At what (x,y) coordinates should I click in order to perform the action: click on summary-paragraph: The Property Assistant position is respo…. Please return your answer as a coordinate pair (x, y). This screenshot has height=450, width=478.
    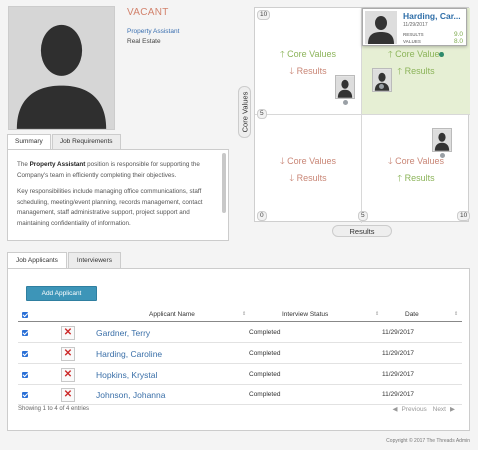
    Looking at the image, I should click on (115, 170).